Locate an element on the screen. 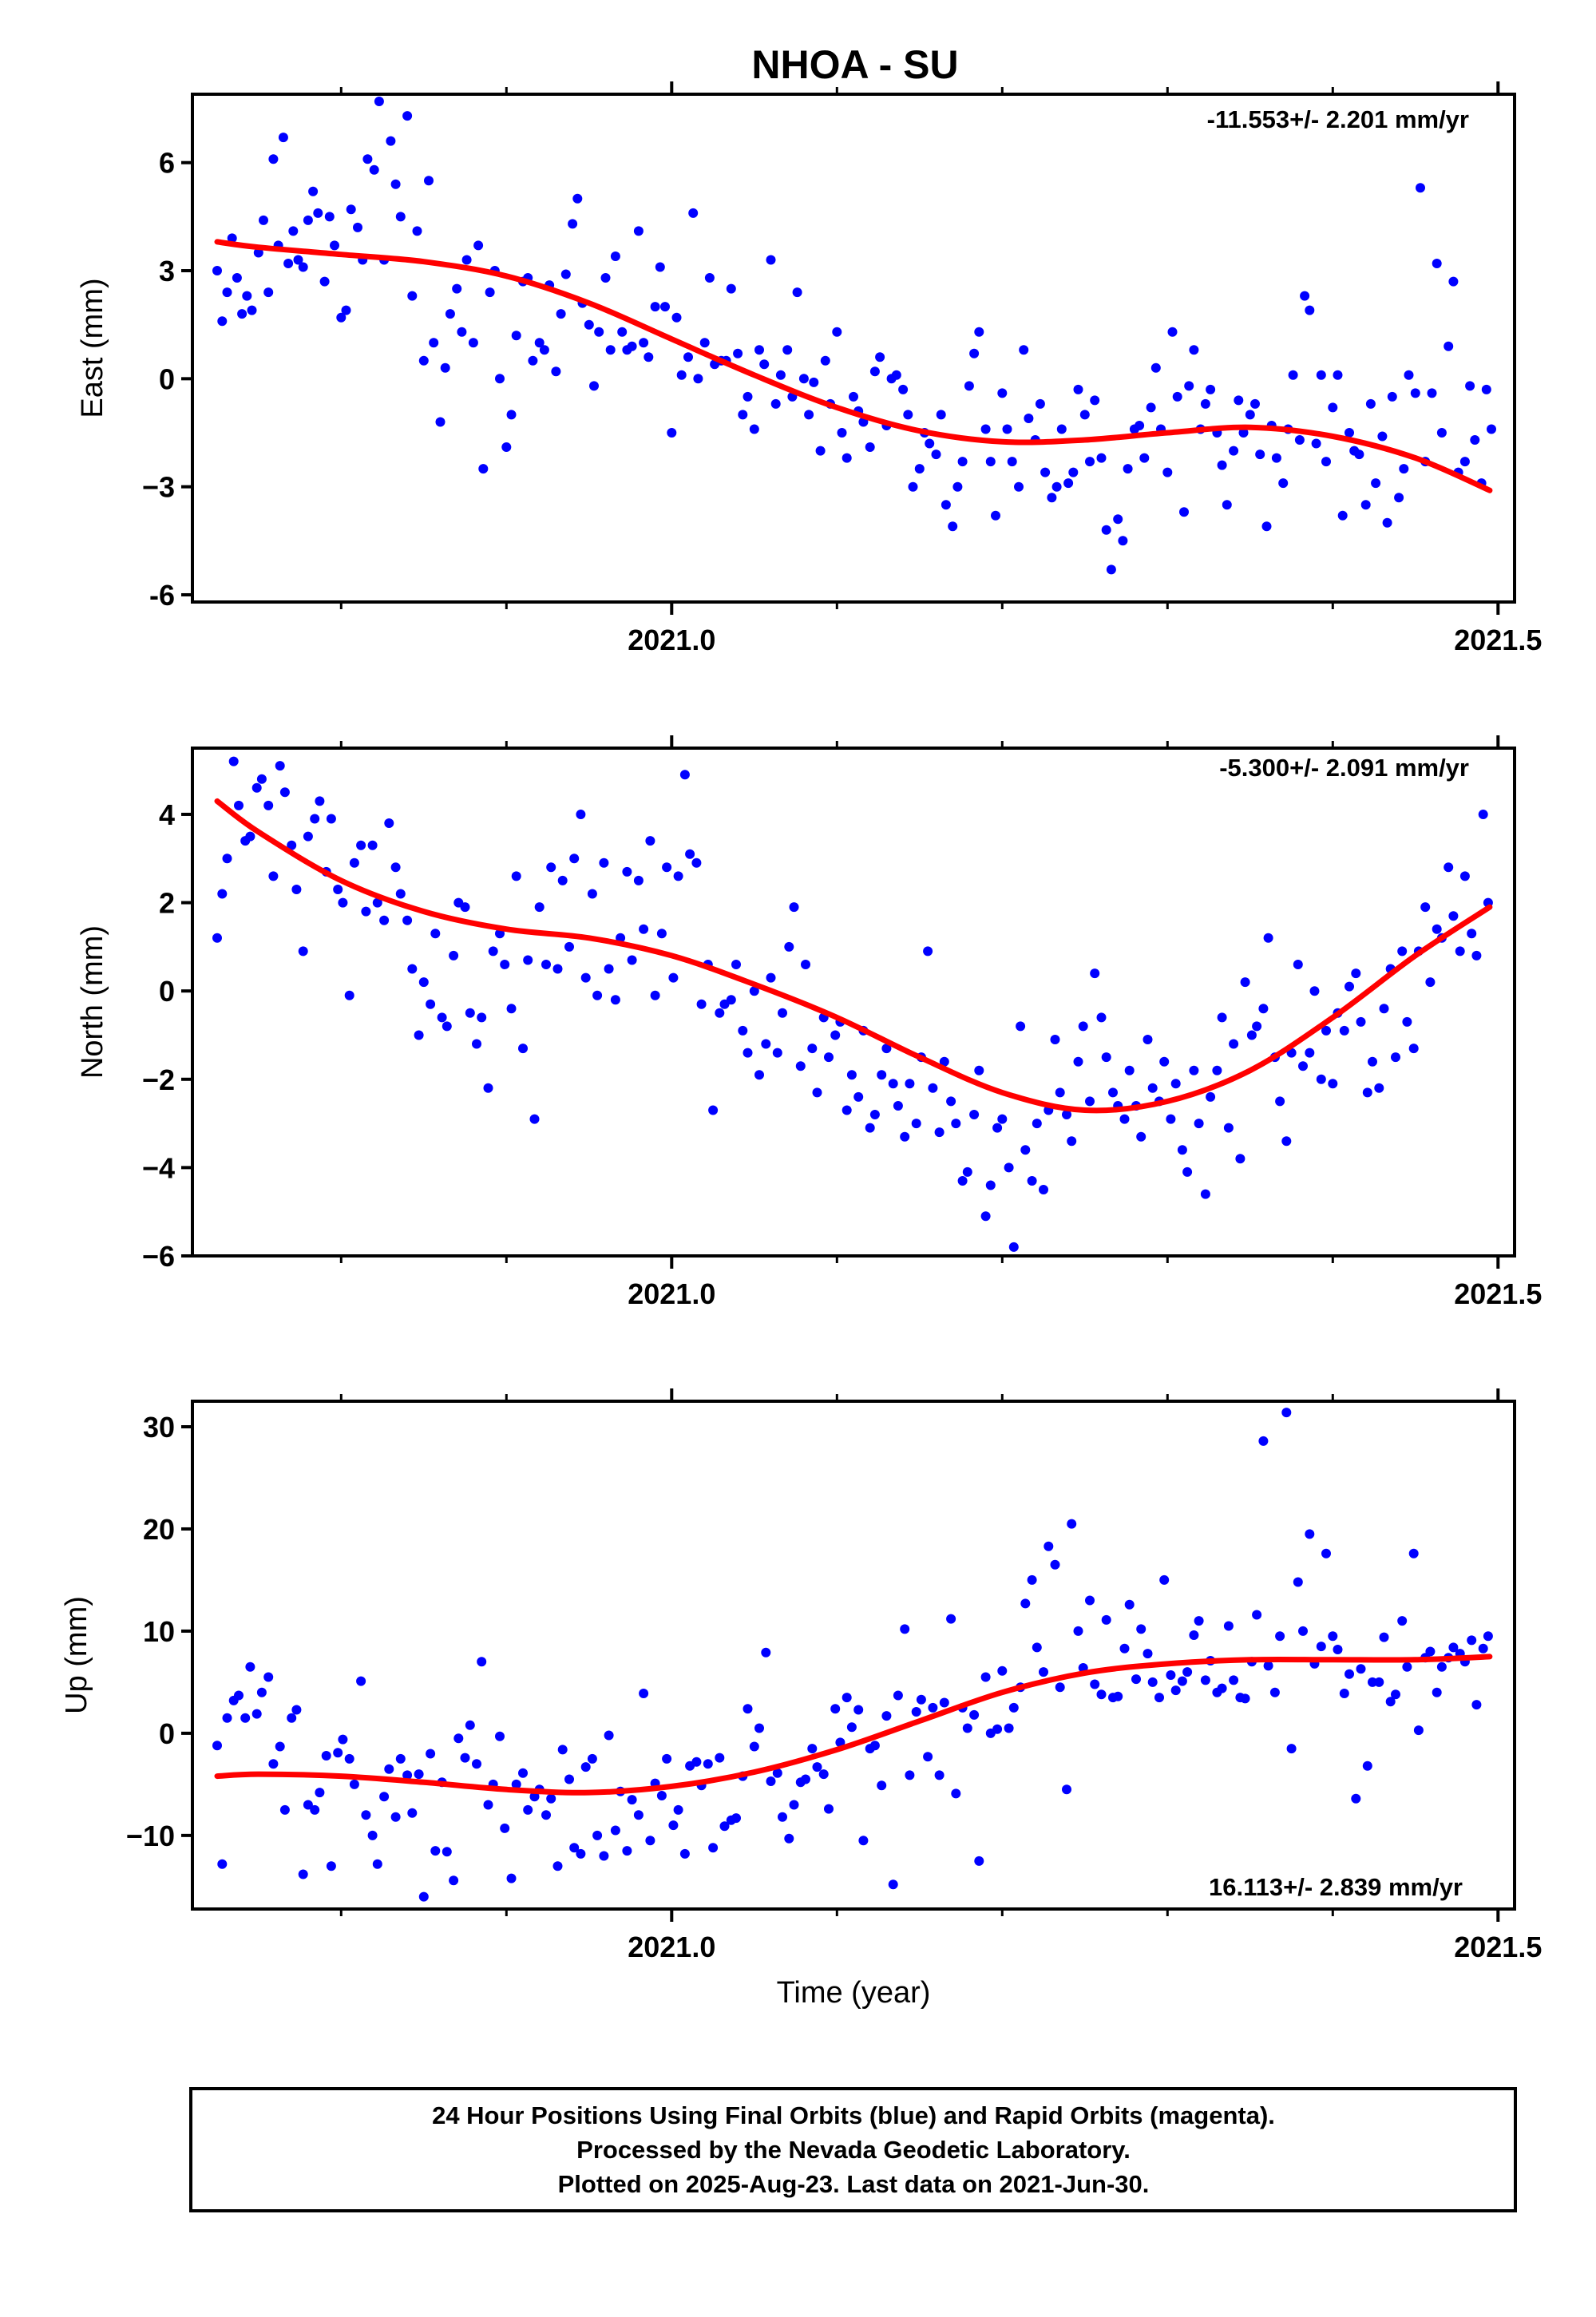  east-y-tick-label: −3 is located at coordinates (158, 487).